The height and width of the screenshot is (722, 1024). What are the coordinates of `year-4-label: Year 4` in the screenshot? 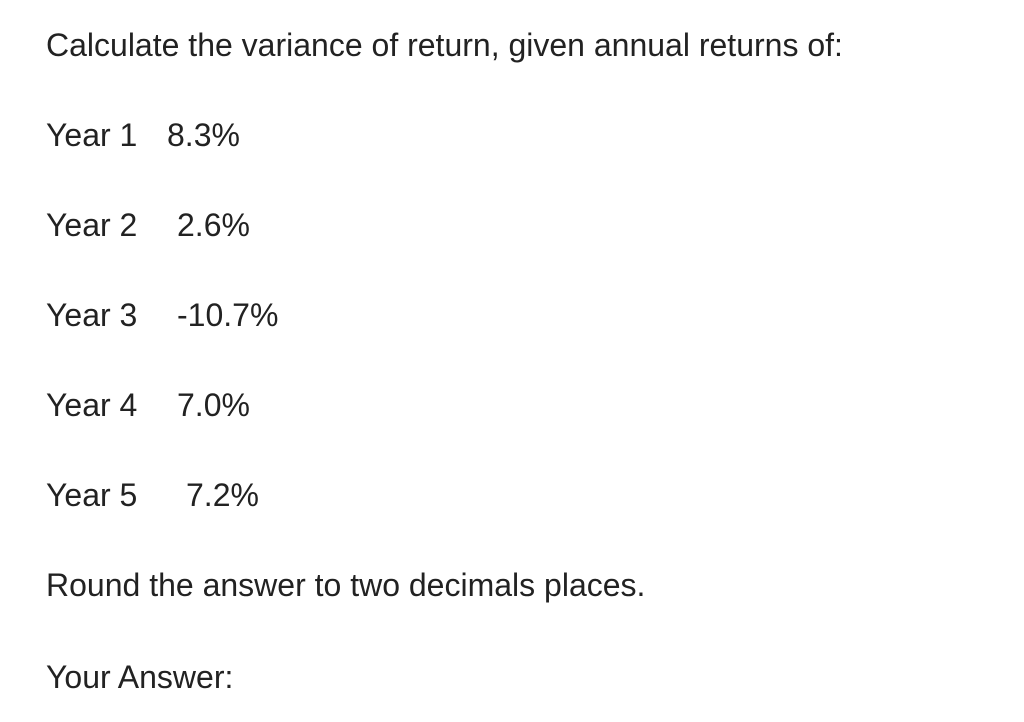 It's located at (92, 405).